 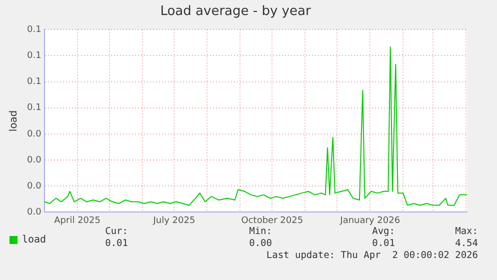 What do you see at coordinates (272, 221) in the screenshot?
I see `x-tick-label: October 2025` at bounding box center [272, 221].